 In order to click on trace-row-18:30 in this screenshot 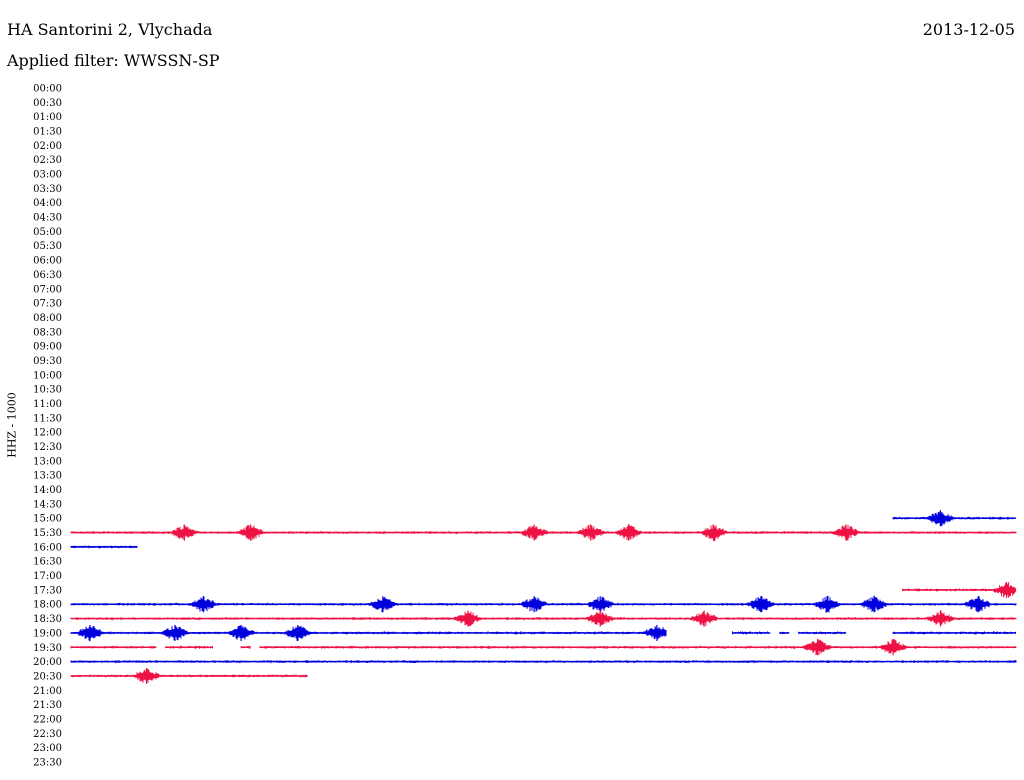, I will do `click(543, 618)`.